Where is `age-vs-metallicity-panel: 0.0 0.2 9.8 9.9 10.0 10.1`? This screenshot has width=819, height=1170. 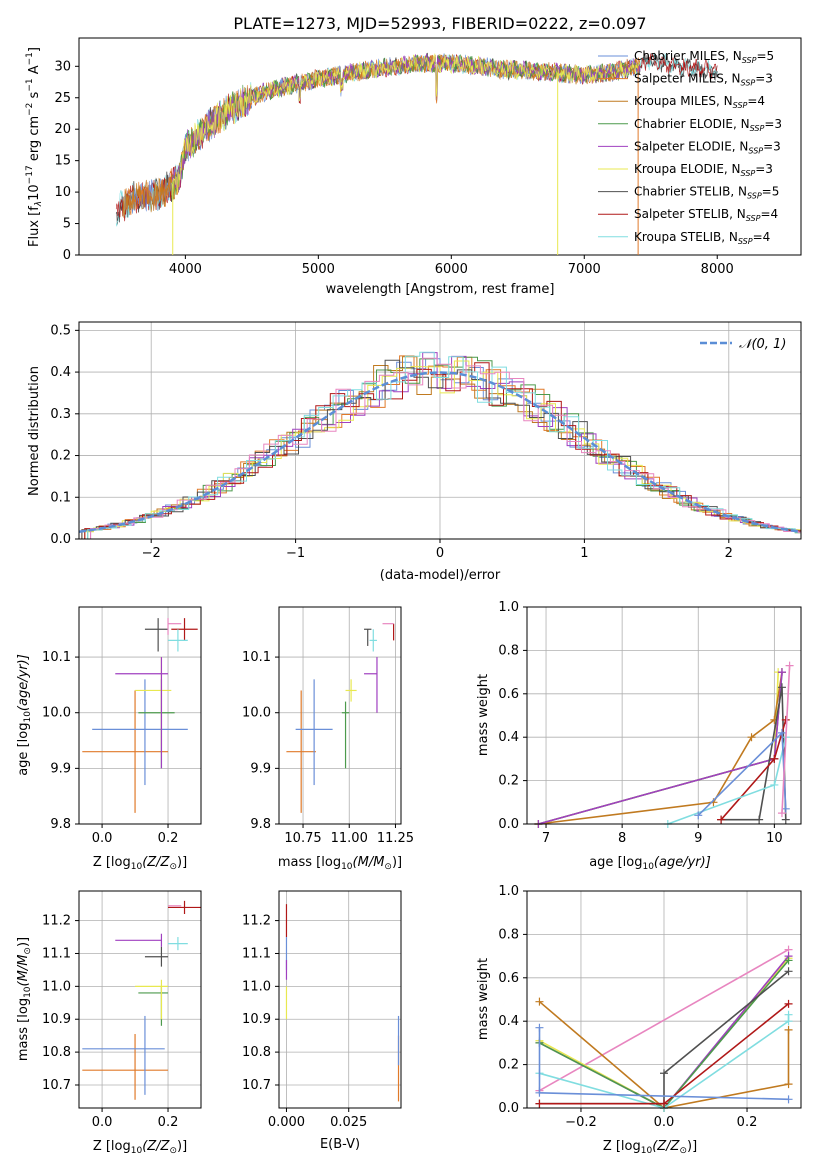 age-vs-metallicity-panel: 0.0 0.2 9.8 9.9 10.0 10.1 is located at coordinates (122, 726).